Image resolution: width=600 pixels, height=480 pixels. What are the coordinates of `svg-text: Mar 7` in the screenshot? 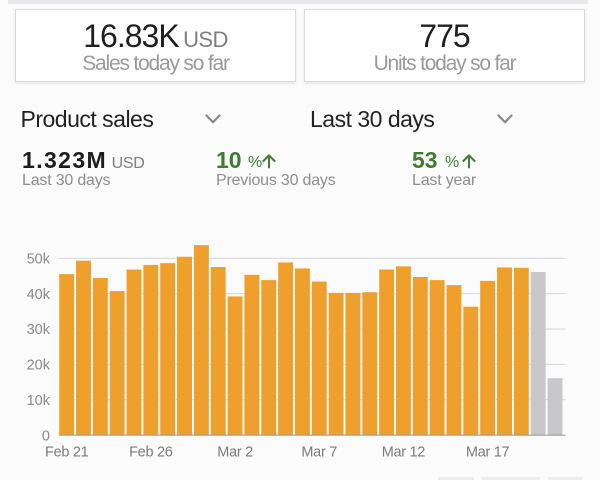 It's located at (319, 453).